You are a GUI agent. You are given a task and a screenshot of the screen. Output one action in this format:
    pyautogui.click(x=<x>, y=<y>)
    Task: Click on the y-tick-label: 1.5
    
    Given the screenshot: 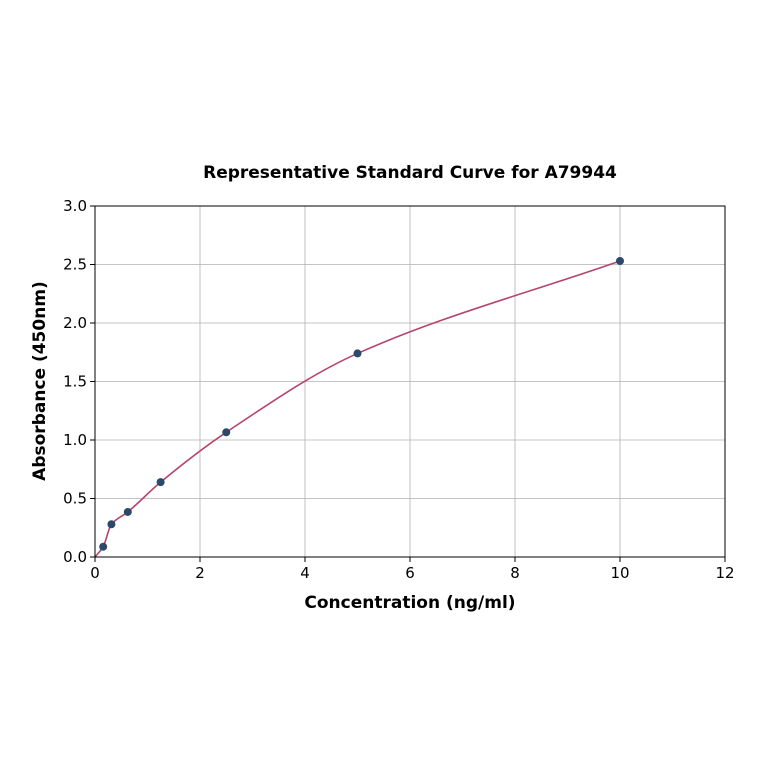 What is the action you would take?
    pyautogui.click(x=75, y=382)
    